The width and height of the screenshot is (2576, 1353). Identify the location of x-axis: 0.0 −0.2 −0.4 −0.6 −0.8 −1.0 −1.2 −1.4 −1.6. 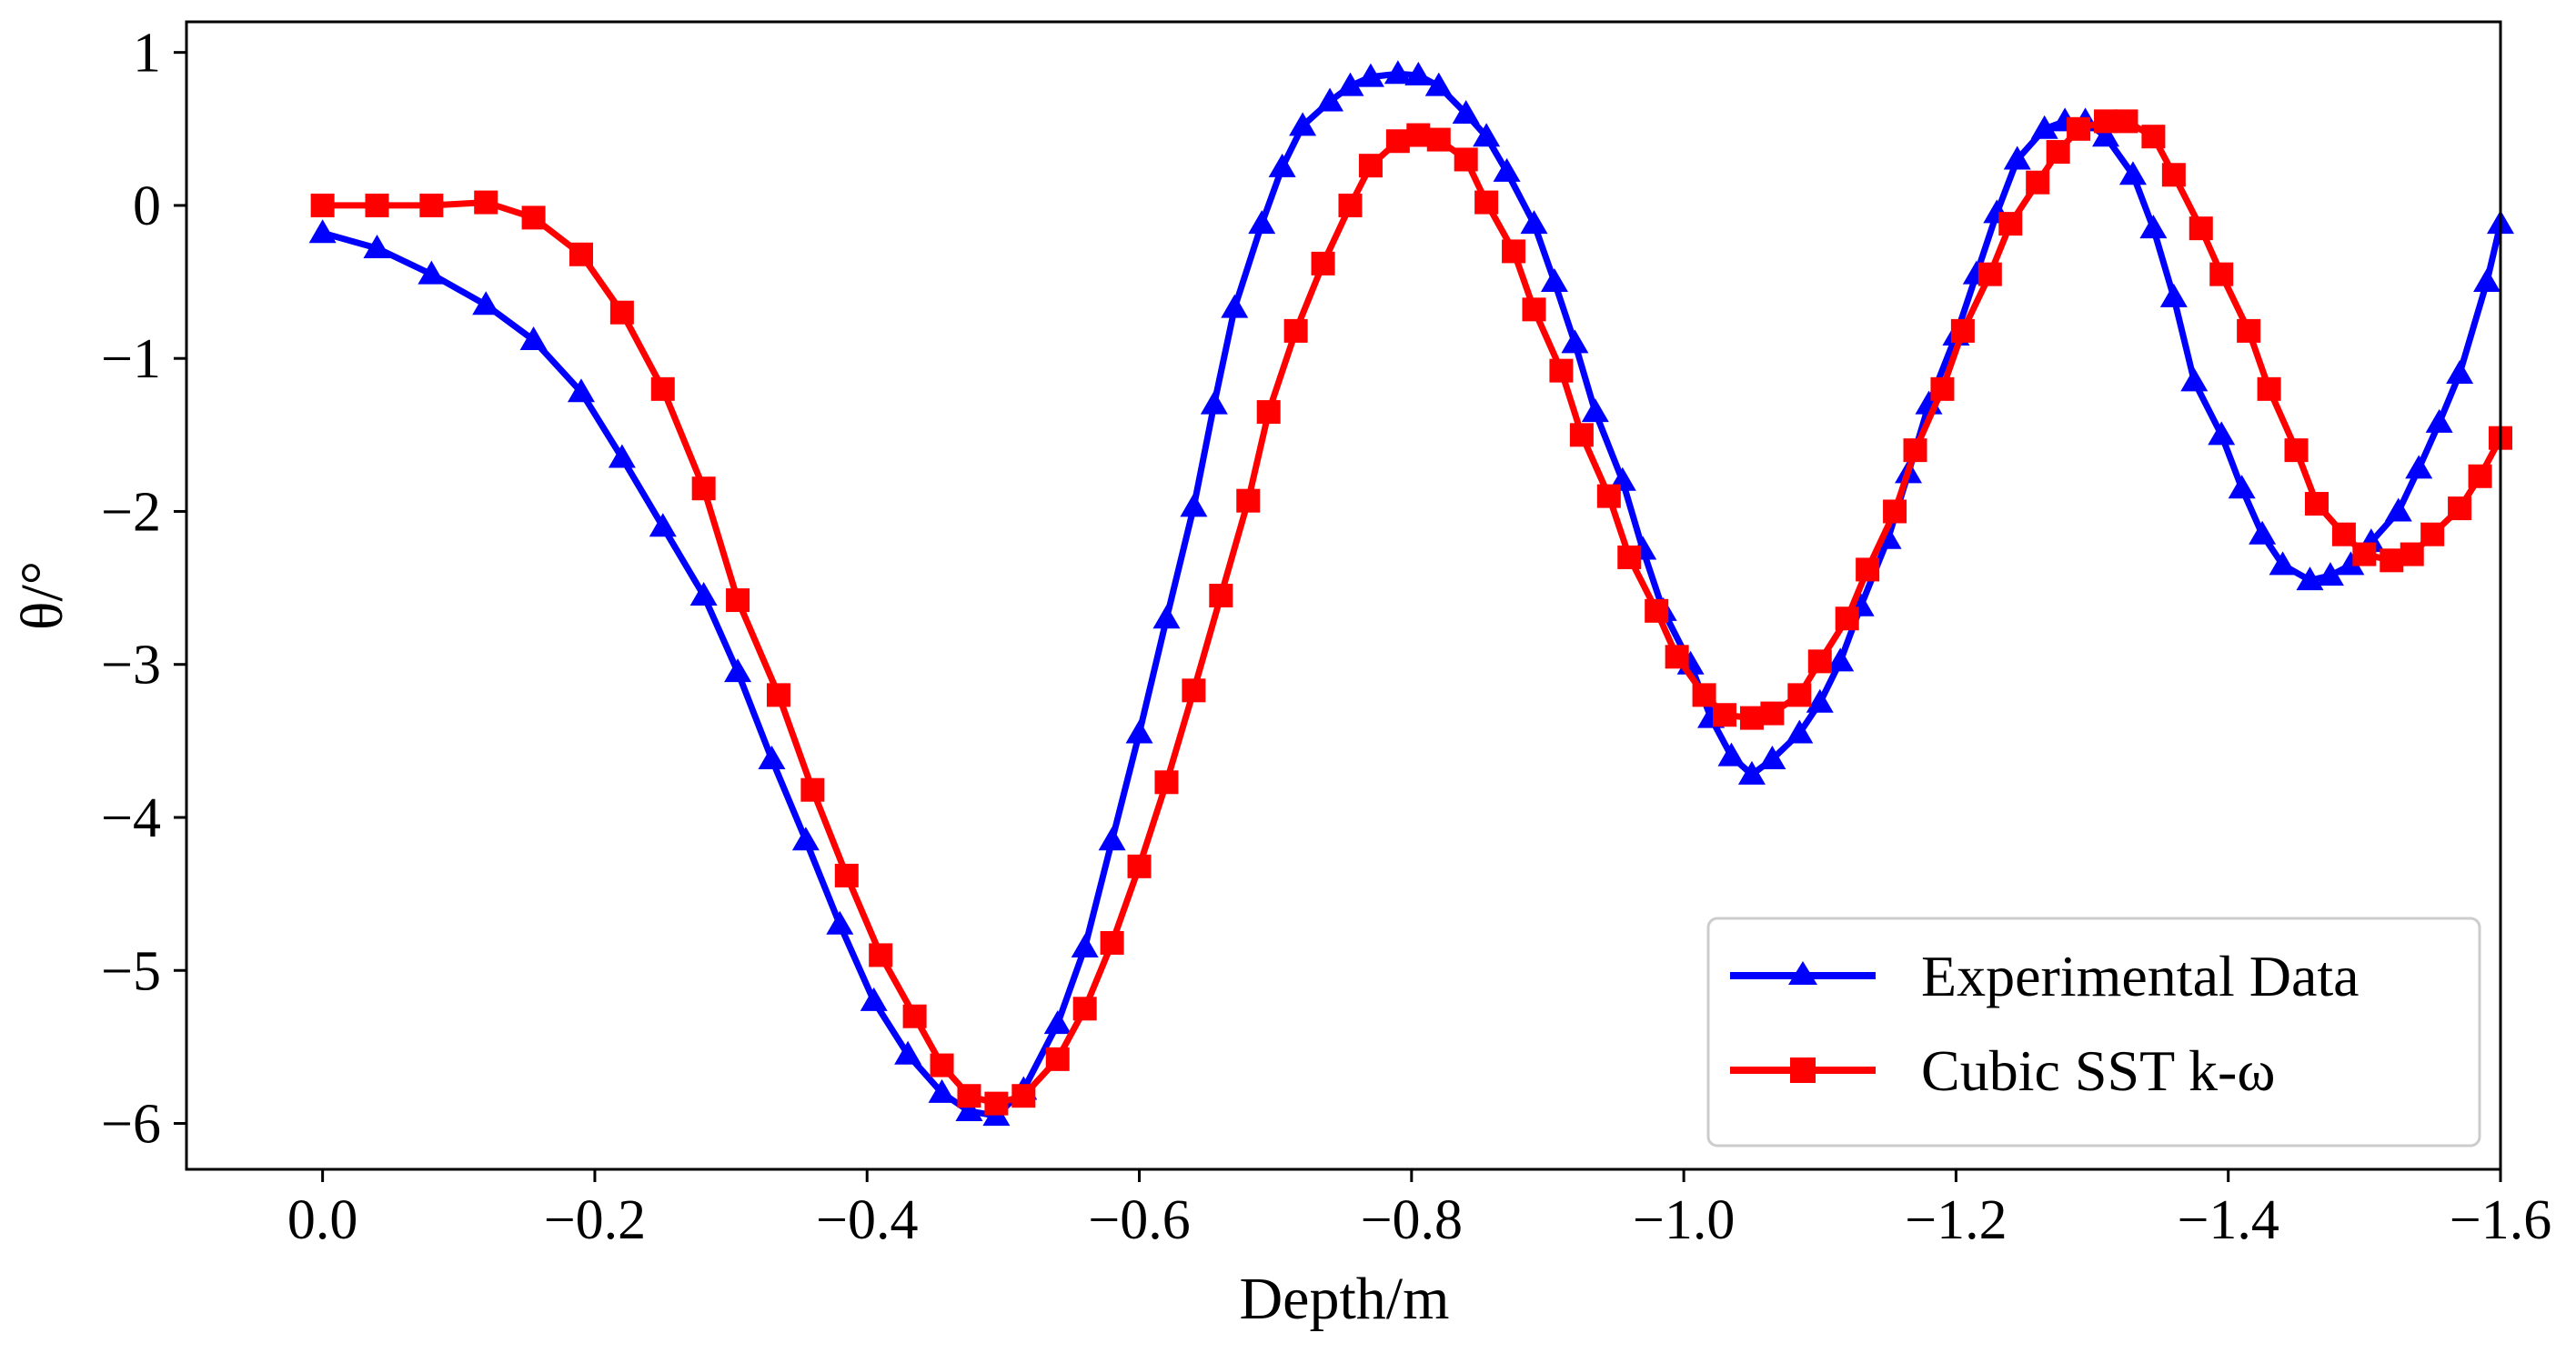
(1419, 1210).